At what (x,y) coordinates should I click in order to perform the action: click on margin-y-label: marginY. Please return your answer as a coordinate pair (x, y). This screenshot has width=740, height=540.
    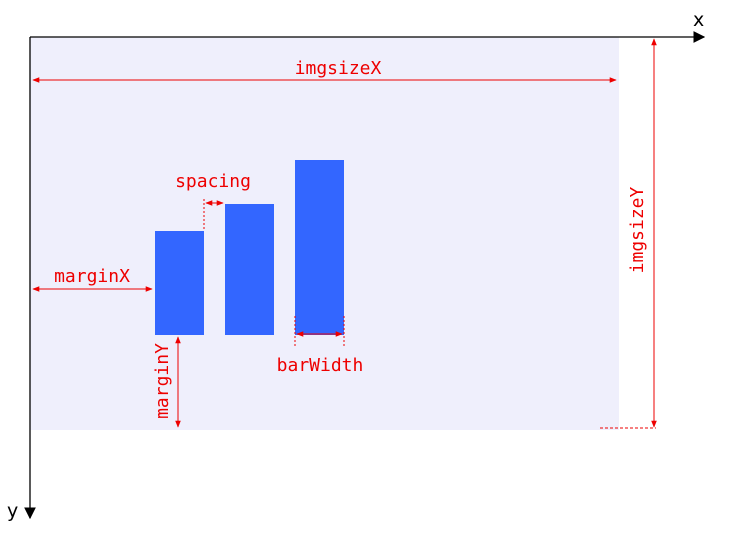
    Looking at the image, I should click on (162, 381).